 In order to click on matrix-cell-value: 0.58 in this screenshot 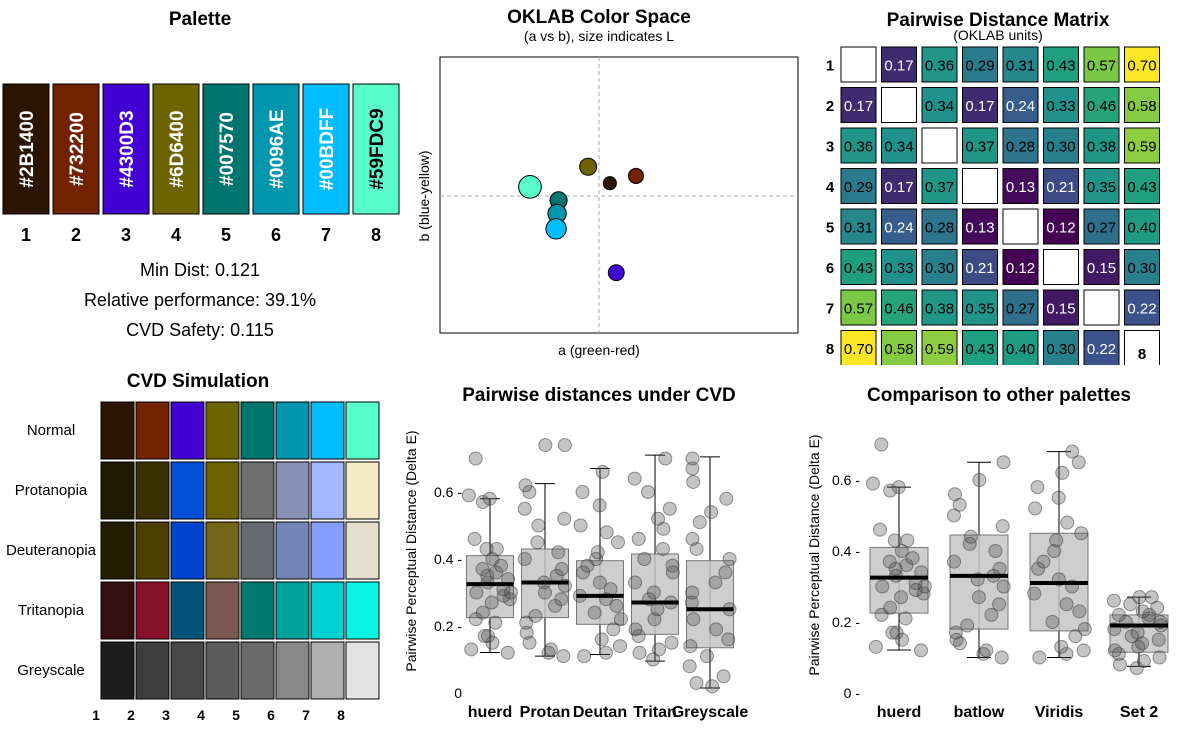, I will do `click(898, 349)`.